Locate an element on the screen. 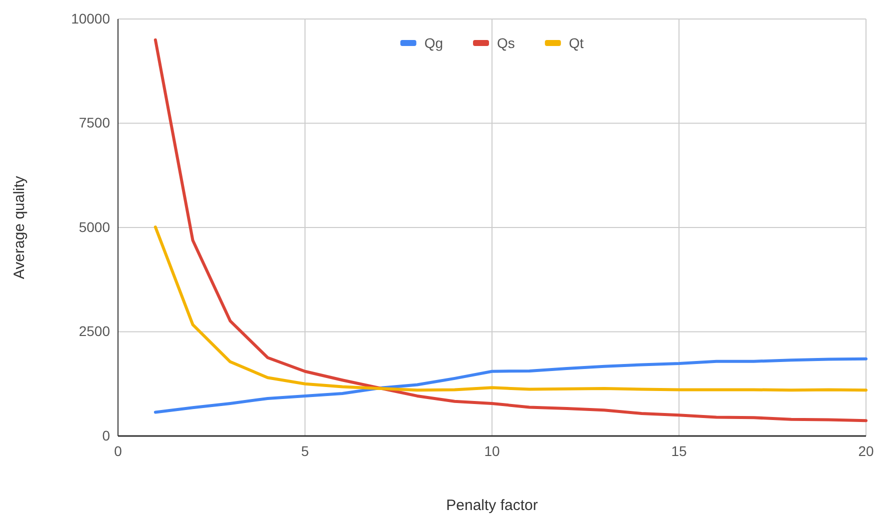 The image size is (879, 518). x-tick-label: 20 is located at coordinates (866, 450).